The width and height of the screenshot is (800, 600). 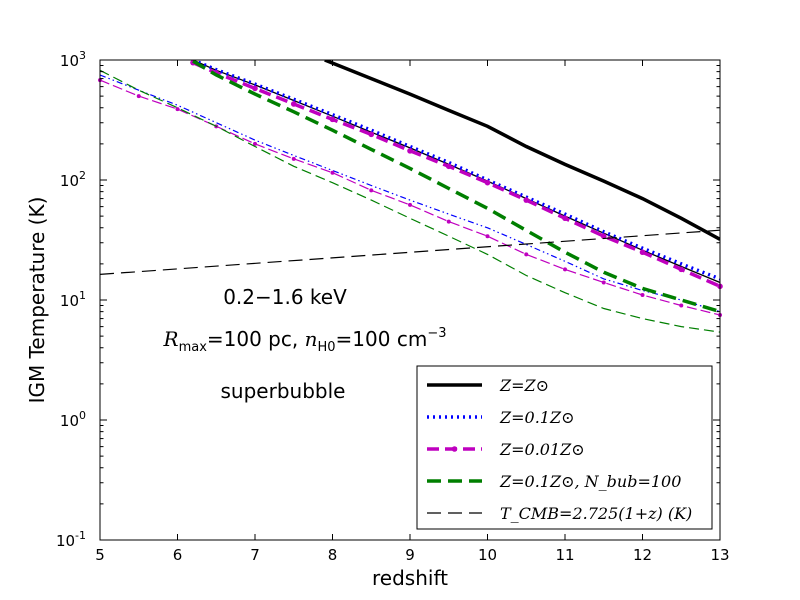 I want to click on x-tick-label: 12, so click(x=642, y=555).